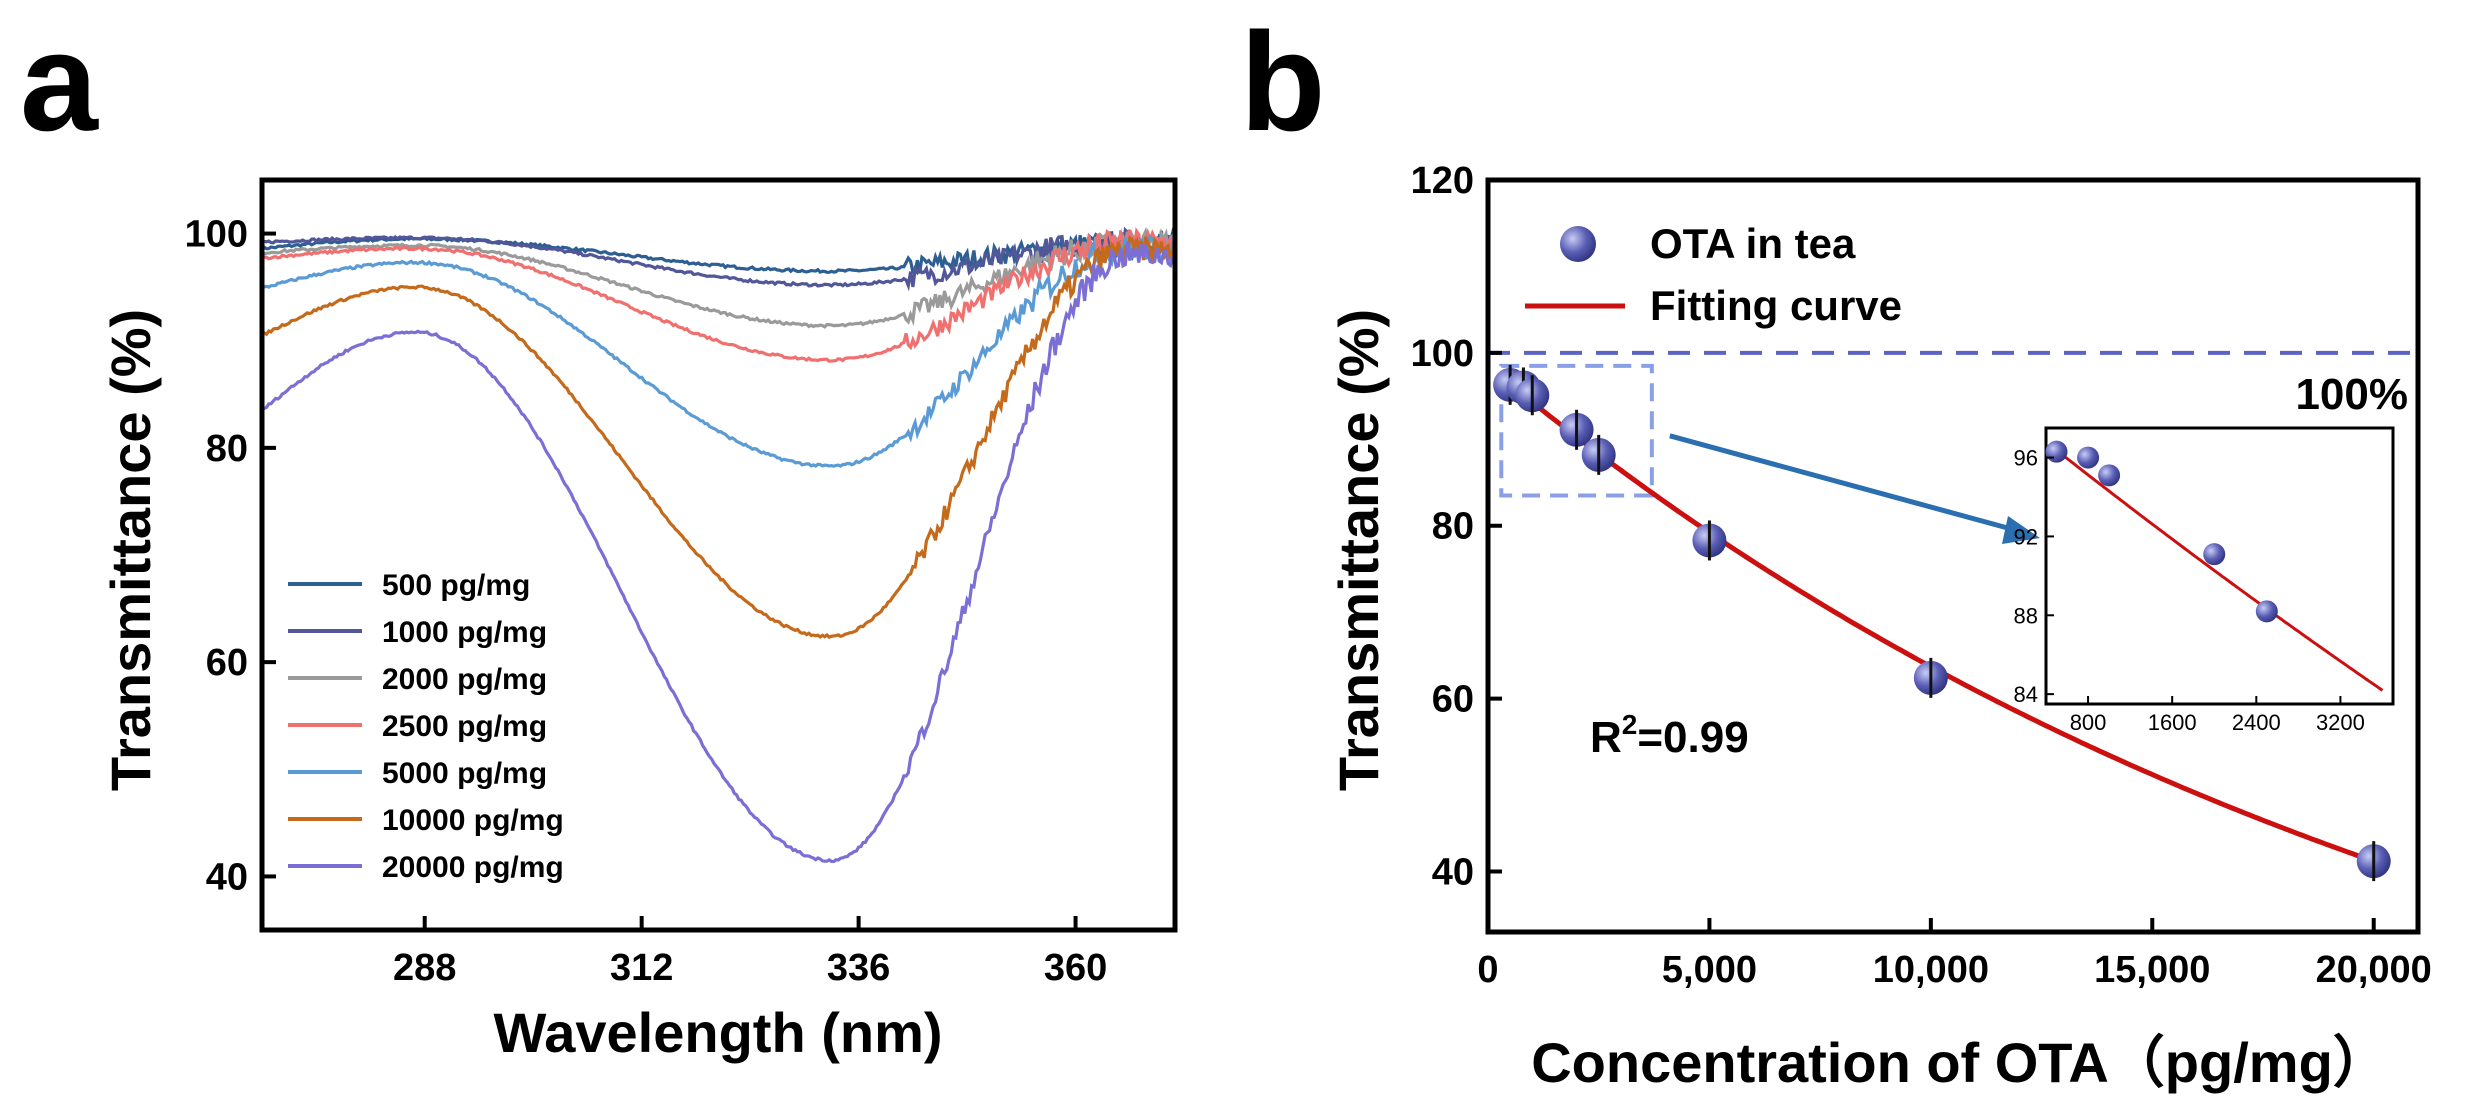 The height and width of the screenshot is (1115, 2484). Describe the element at coordinates (1578, 244) in the screenshot. I see `chart-b-legend-point-marker` at that location.